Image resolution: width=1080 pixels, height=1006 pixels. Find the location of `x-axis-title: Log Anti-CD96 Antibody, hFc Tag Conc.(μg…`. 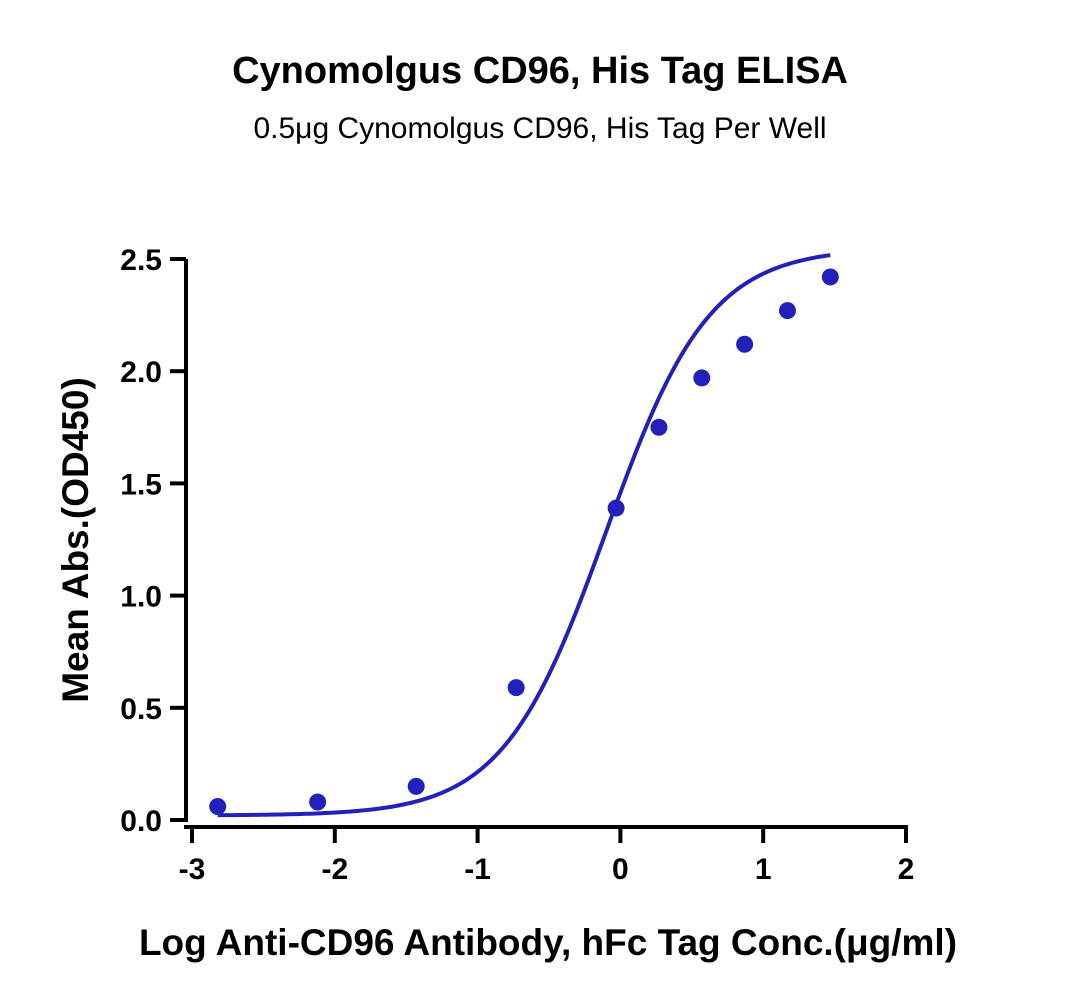

x-axis-title: Log Anti-CD96 Antibody, hFc Tag Conc.(μg… is located at coordinates (548, 942).